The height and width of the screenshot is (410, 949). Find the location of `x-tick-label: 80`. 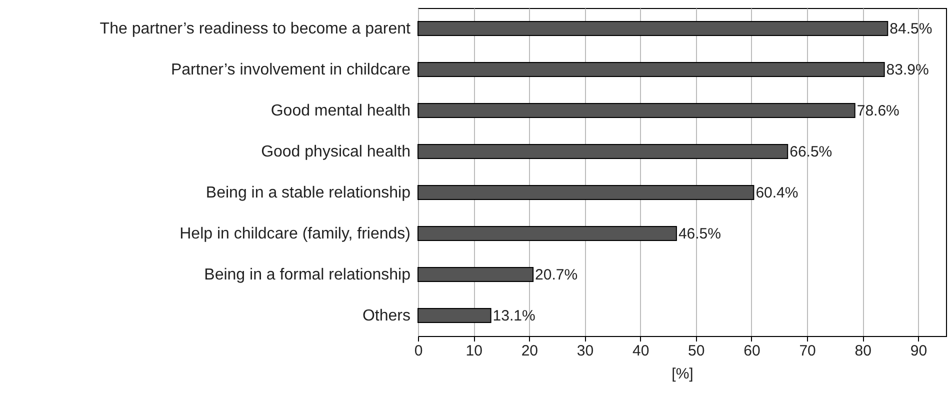

x-tick-label: 80 is located at coordinates (863, 351).